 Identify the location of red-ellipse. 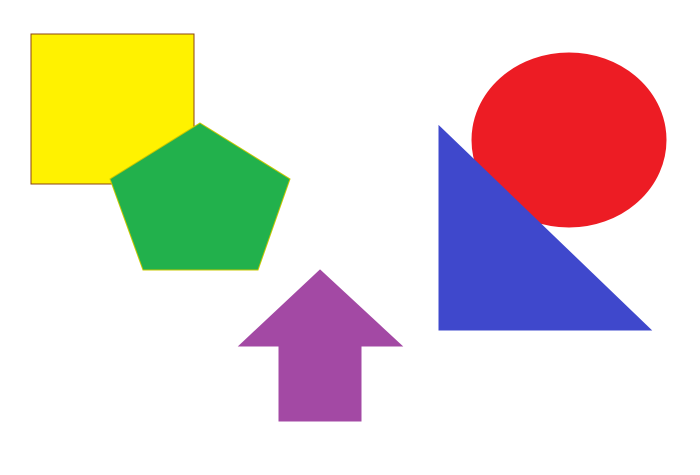
(569, 140).